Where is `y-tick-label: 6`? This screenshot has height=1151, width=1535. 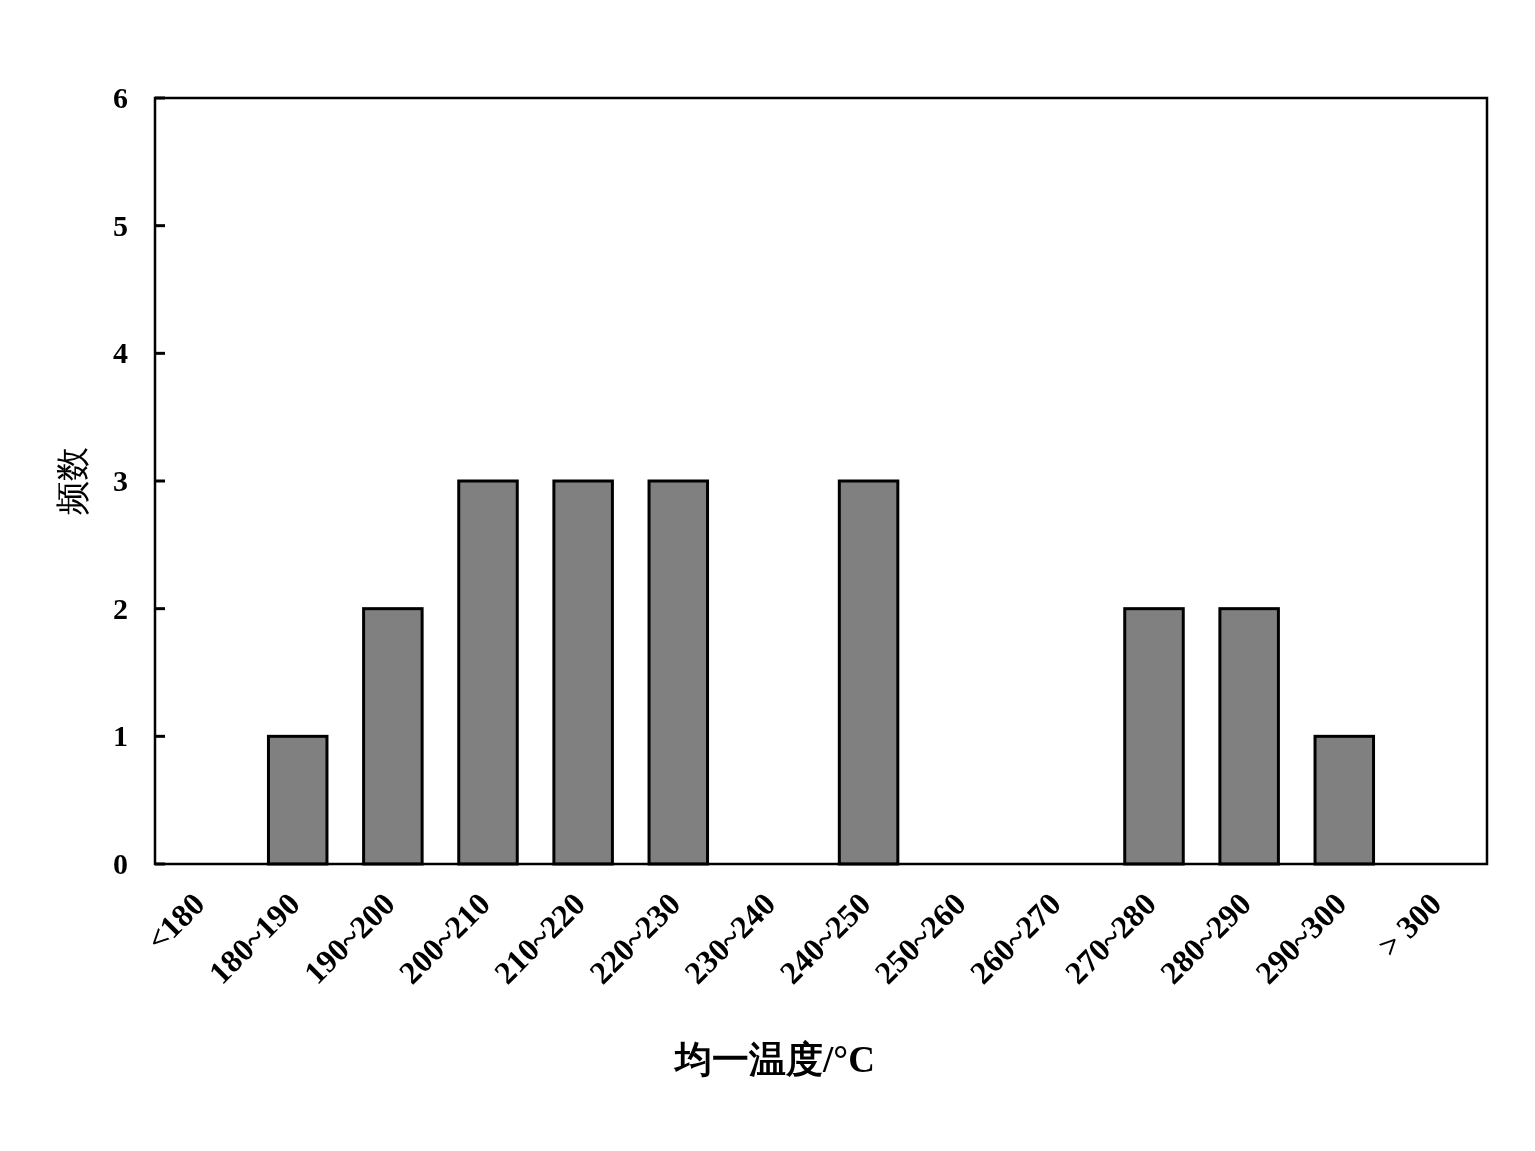 y-tick-label: 6 is located at coordinates (120, 97).